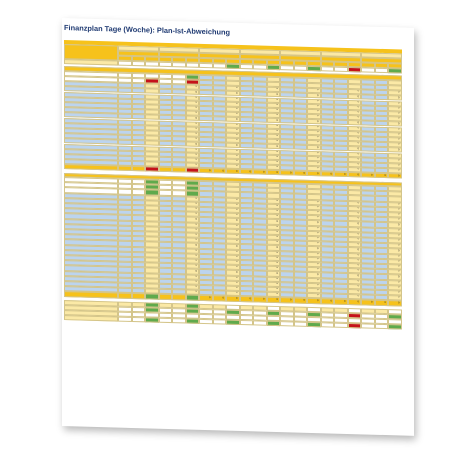 Image resolution: width=450 pixels, height=450 pixels. I want to click on header-label-corner, so click(91, 52).